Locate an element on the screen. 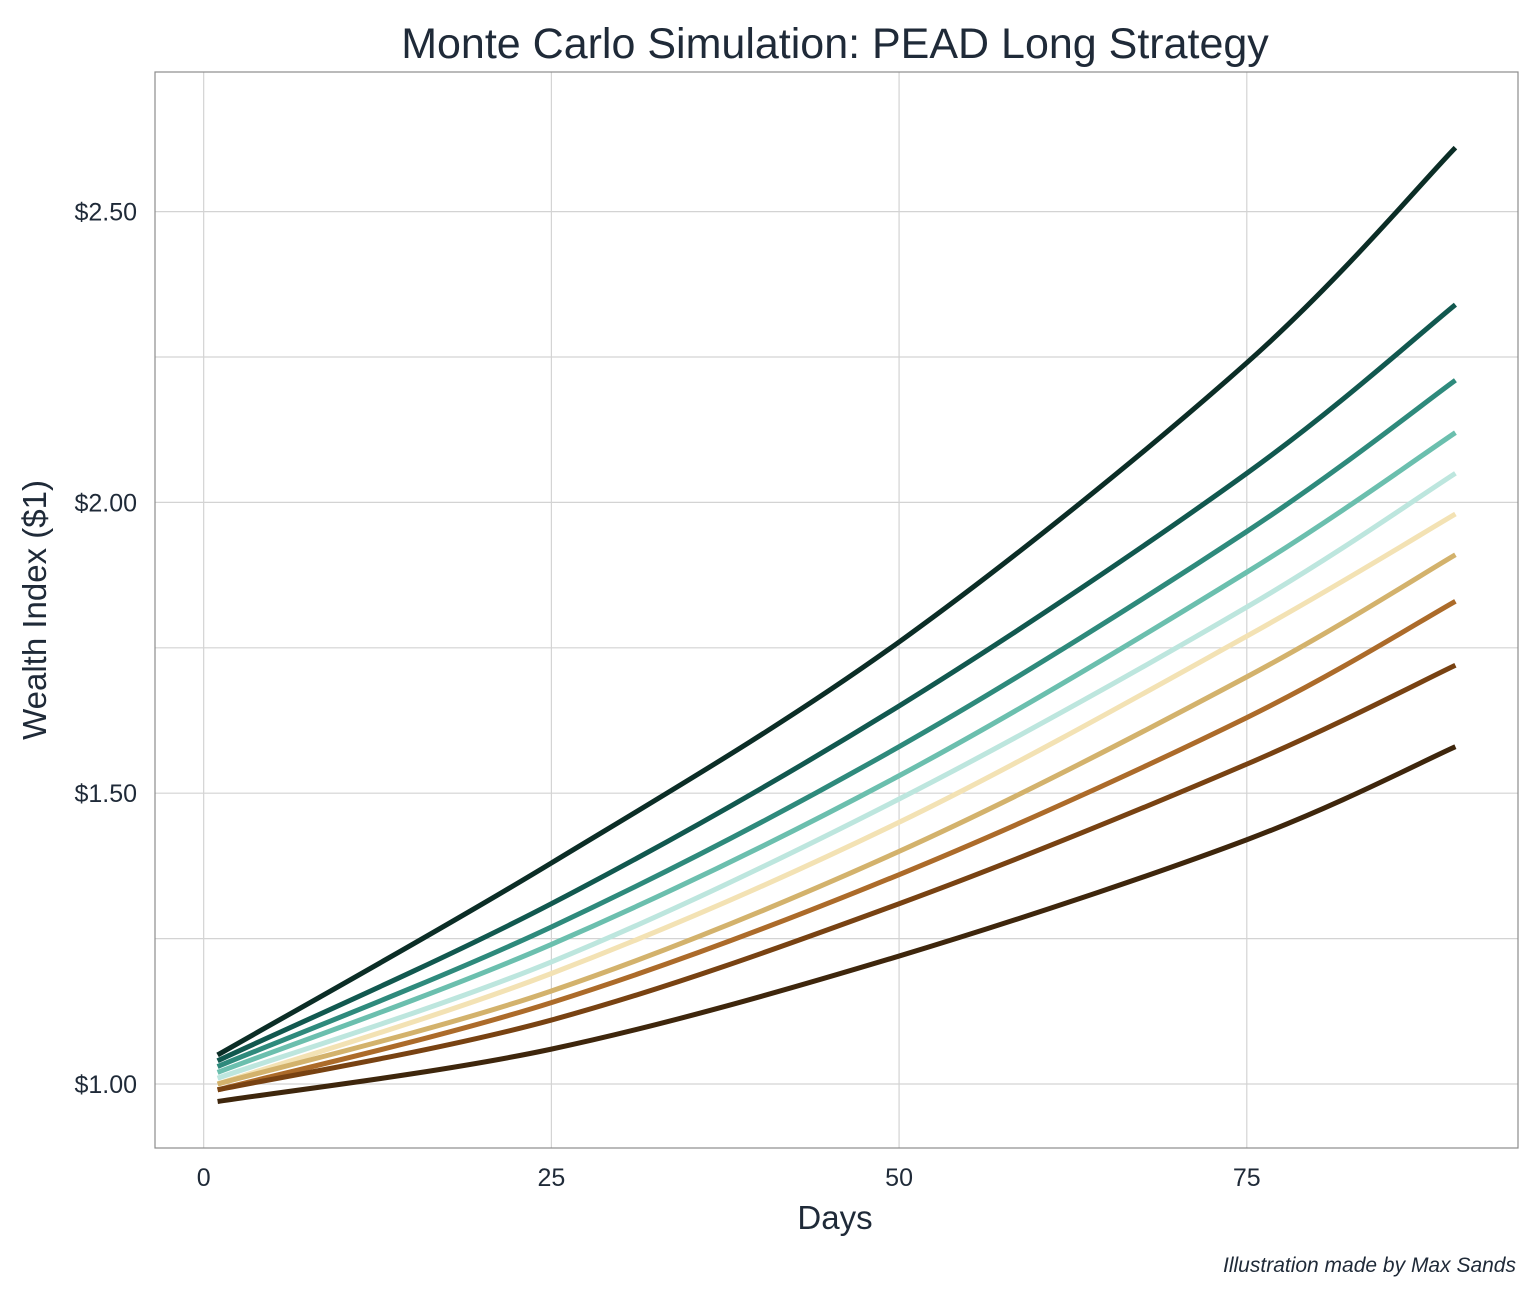 This screenshot has width=1536, height=1296. x-tick-label: 25 is located at coordinates (551, 1178).